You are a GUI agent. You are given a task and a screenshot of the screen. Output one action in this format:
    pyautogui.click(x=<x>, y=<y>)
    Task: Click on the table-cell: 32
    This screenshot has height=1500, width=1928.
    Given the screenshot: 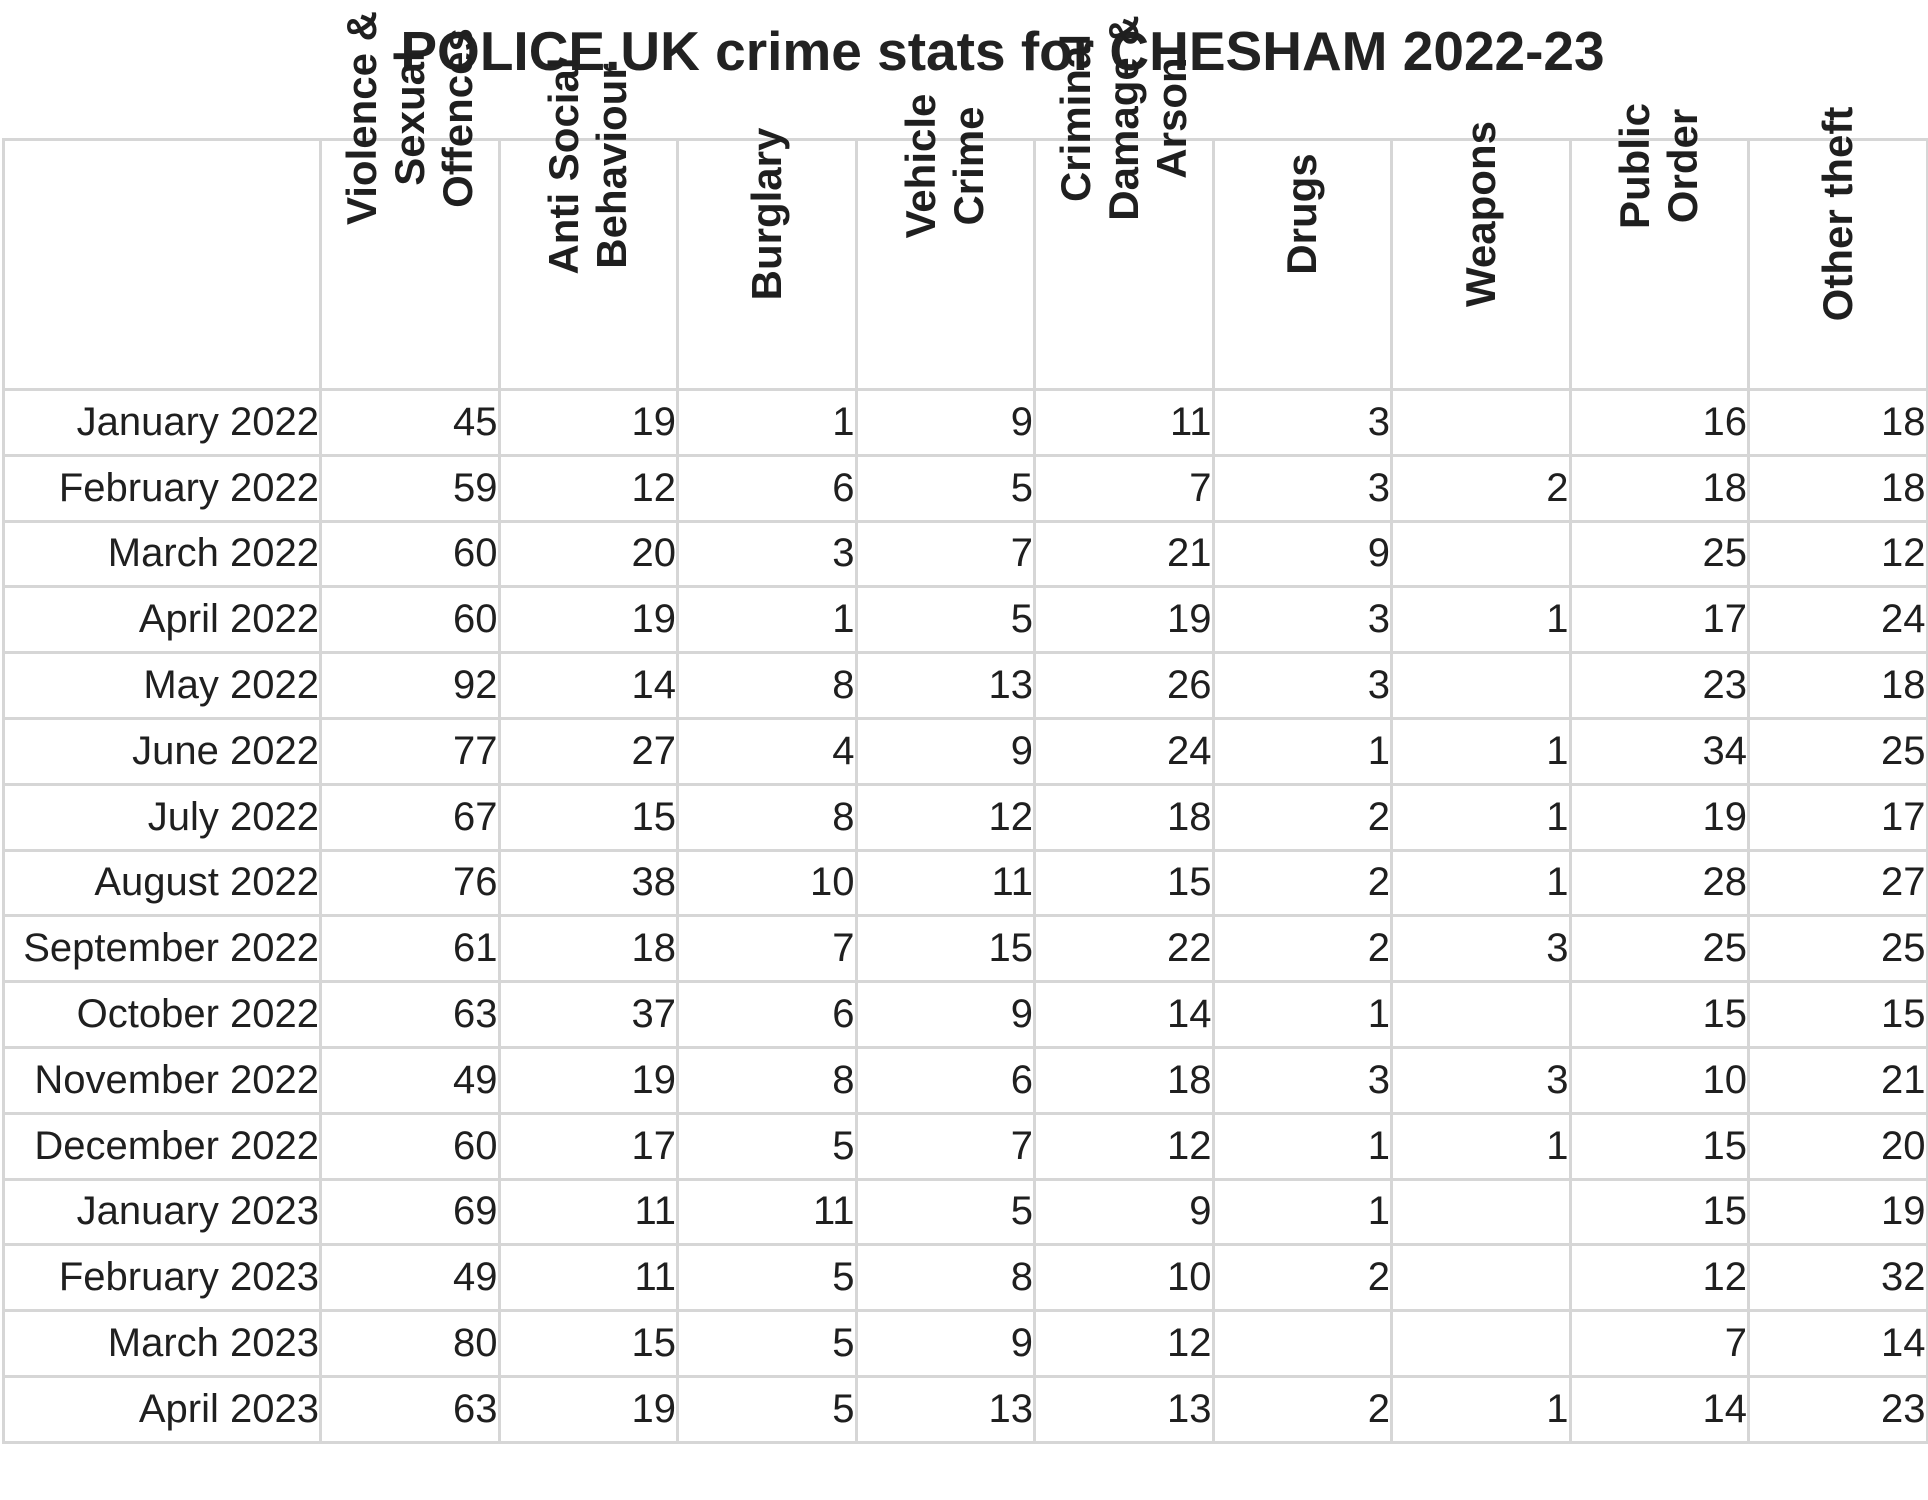 What is the action you would take?
    pyautogui.click(x=1837, y=1278)
    